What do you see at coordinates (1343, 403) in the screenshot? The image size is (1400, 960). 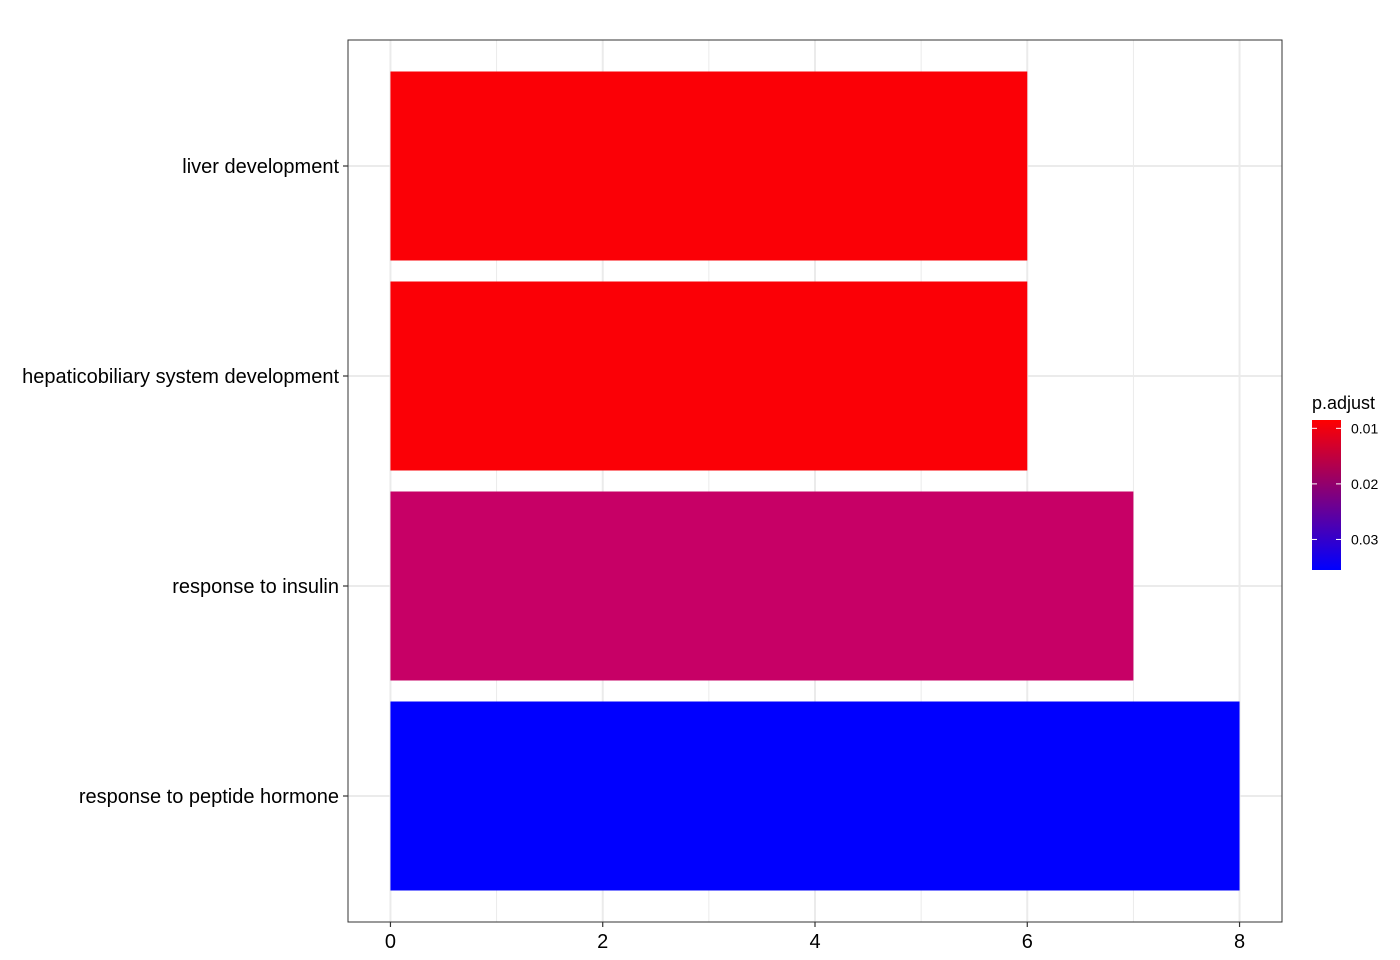 I see `legend-title: p.adjust` at bounding box center [1343, 403].